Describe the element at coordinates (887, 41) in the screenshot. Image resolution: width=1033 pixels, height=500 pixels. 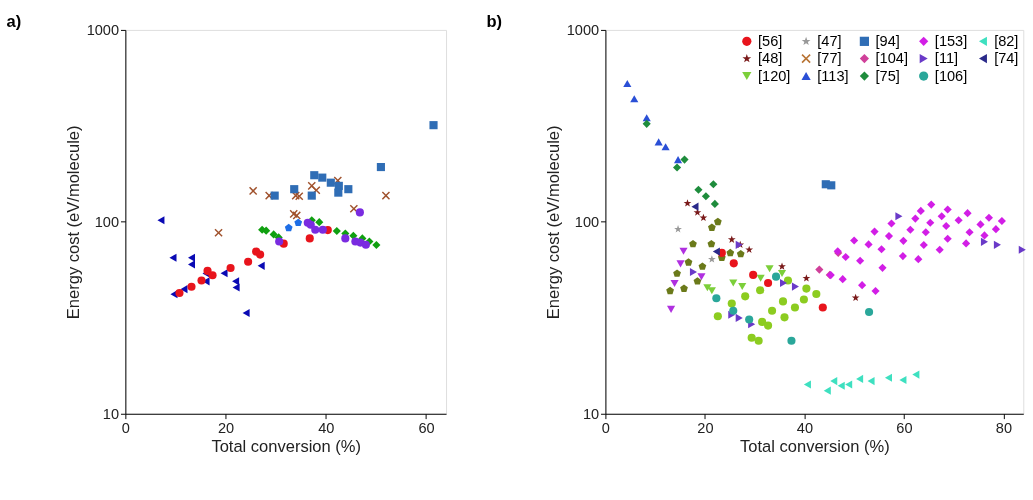
I see `legend-label: [94]` at that location.